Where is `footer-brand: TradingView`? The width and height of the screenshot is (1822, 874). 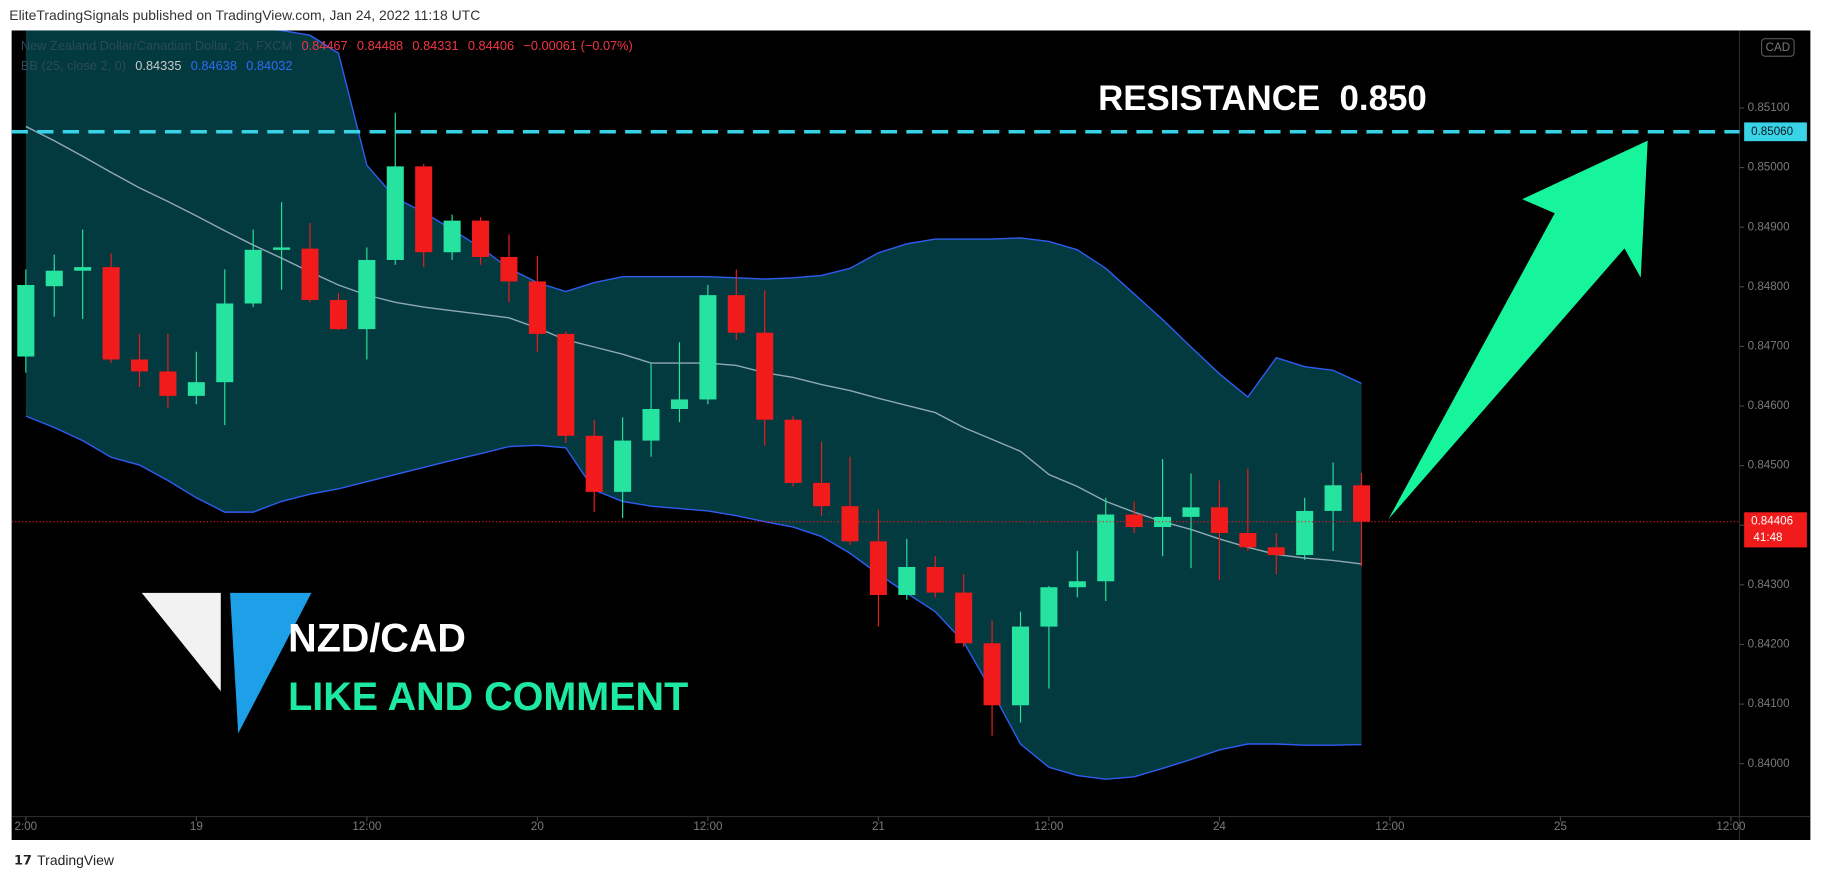 footer-brand: TradingView is located at coordinates (76, 860).